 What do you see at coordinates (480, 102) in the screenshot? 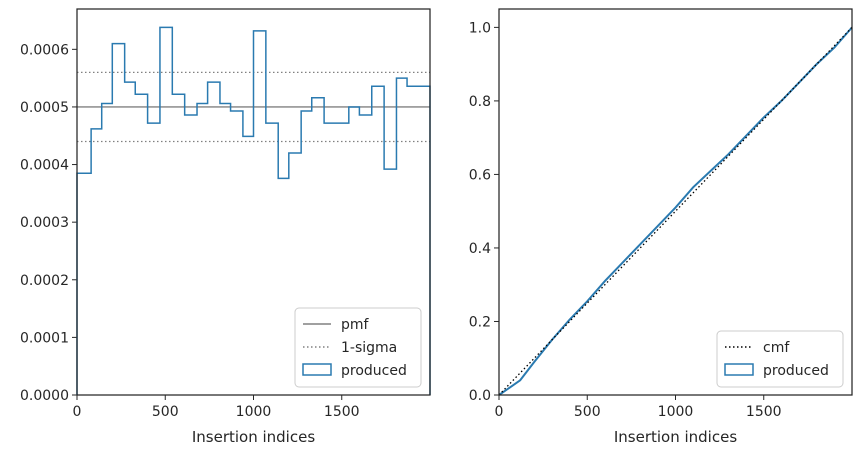
I see `y-tick-label: 0.8` at bounding box center [480, 102].